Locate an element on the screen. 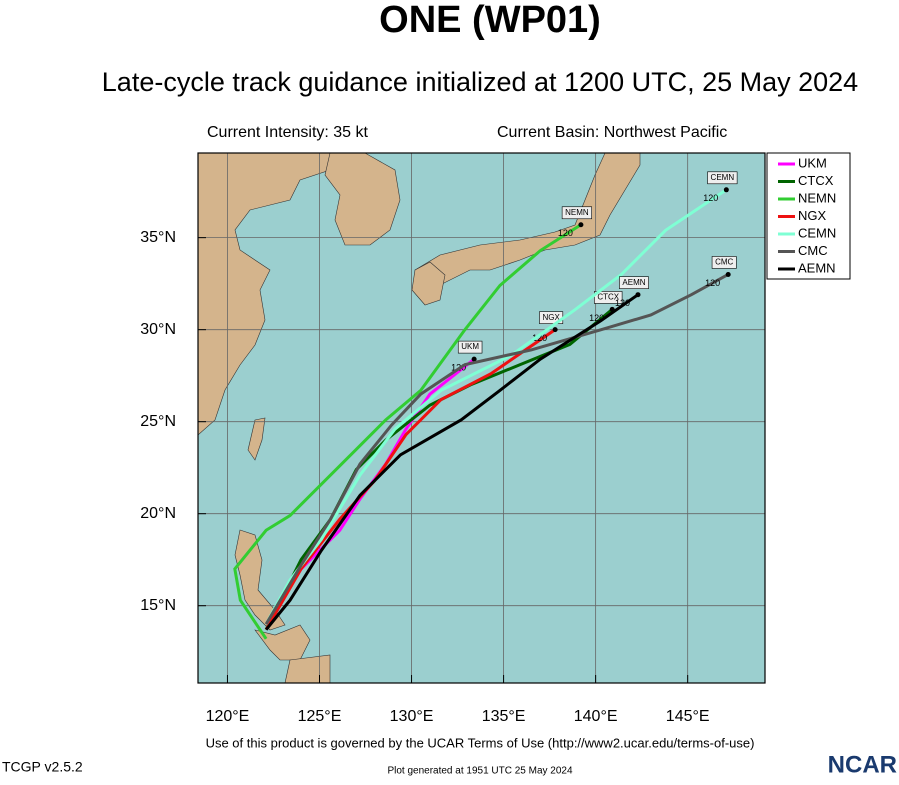  x-tick-label: 135°E is located at coordinates (504, 716).